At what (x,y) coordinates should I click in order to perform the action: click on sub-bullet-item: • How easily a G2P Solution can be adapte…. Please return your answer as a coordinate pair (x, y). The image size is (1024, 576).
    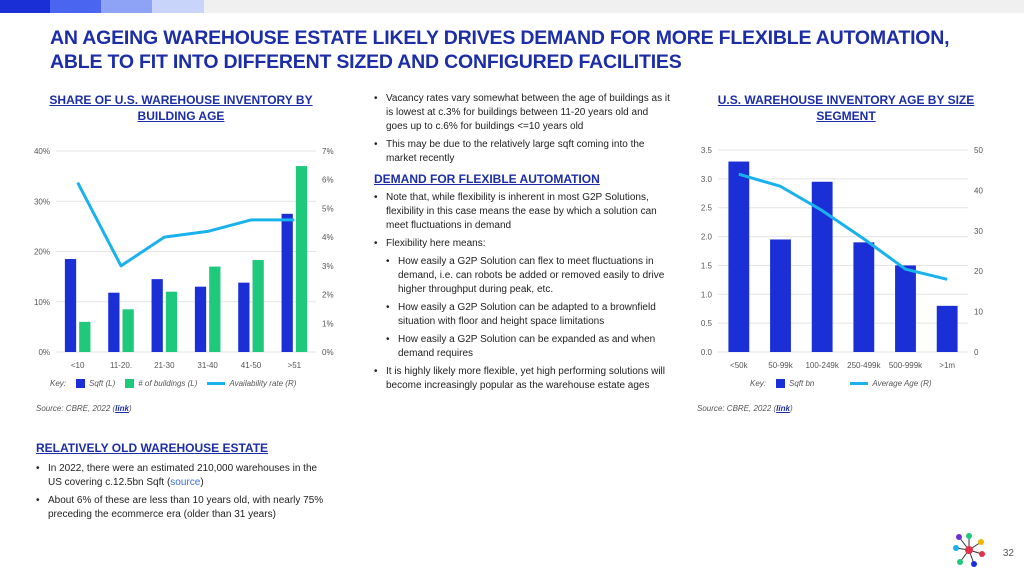
    Looking at the image, I should click on (522, 315).